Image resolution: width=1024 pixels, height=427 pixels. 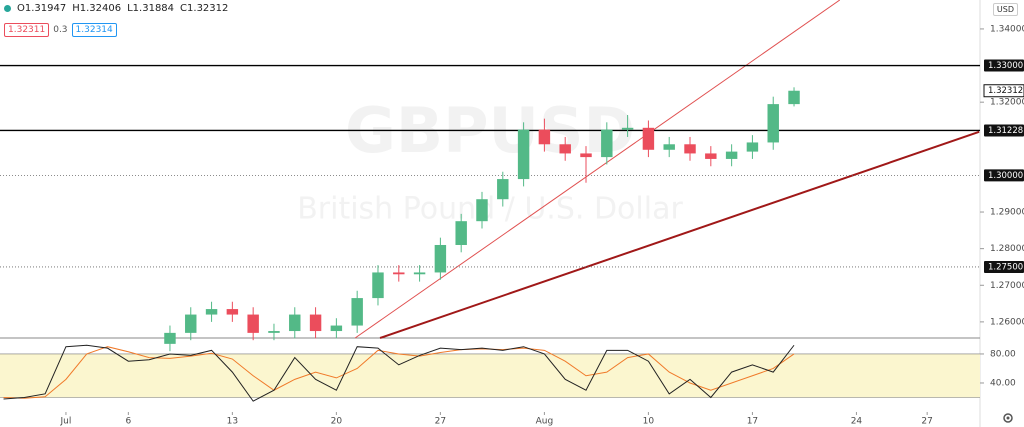 I want to click on y-tick-label: 1.34000, so click(x=1007, y=29).